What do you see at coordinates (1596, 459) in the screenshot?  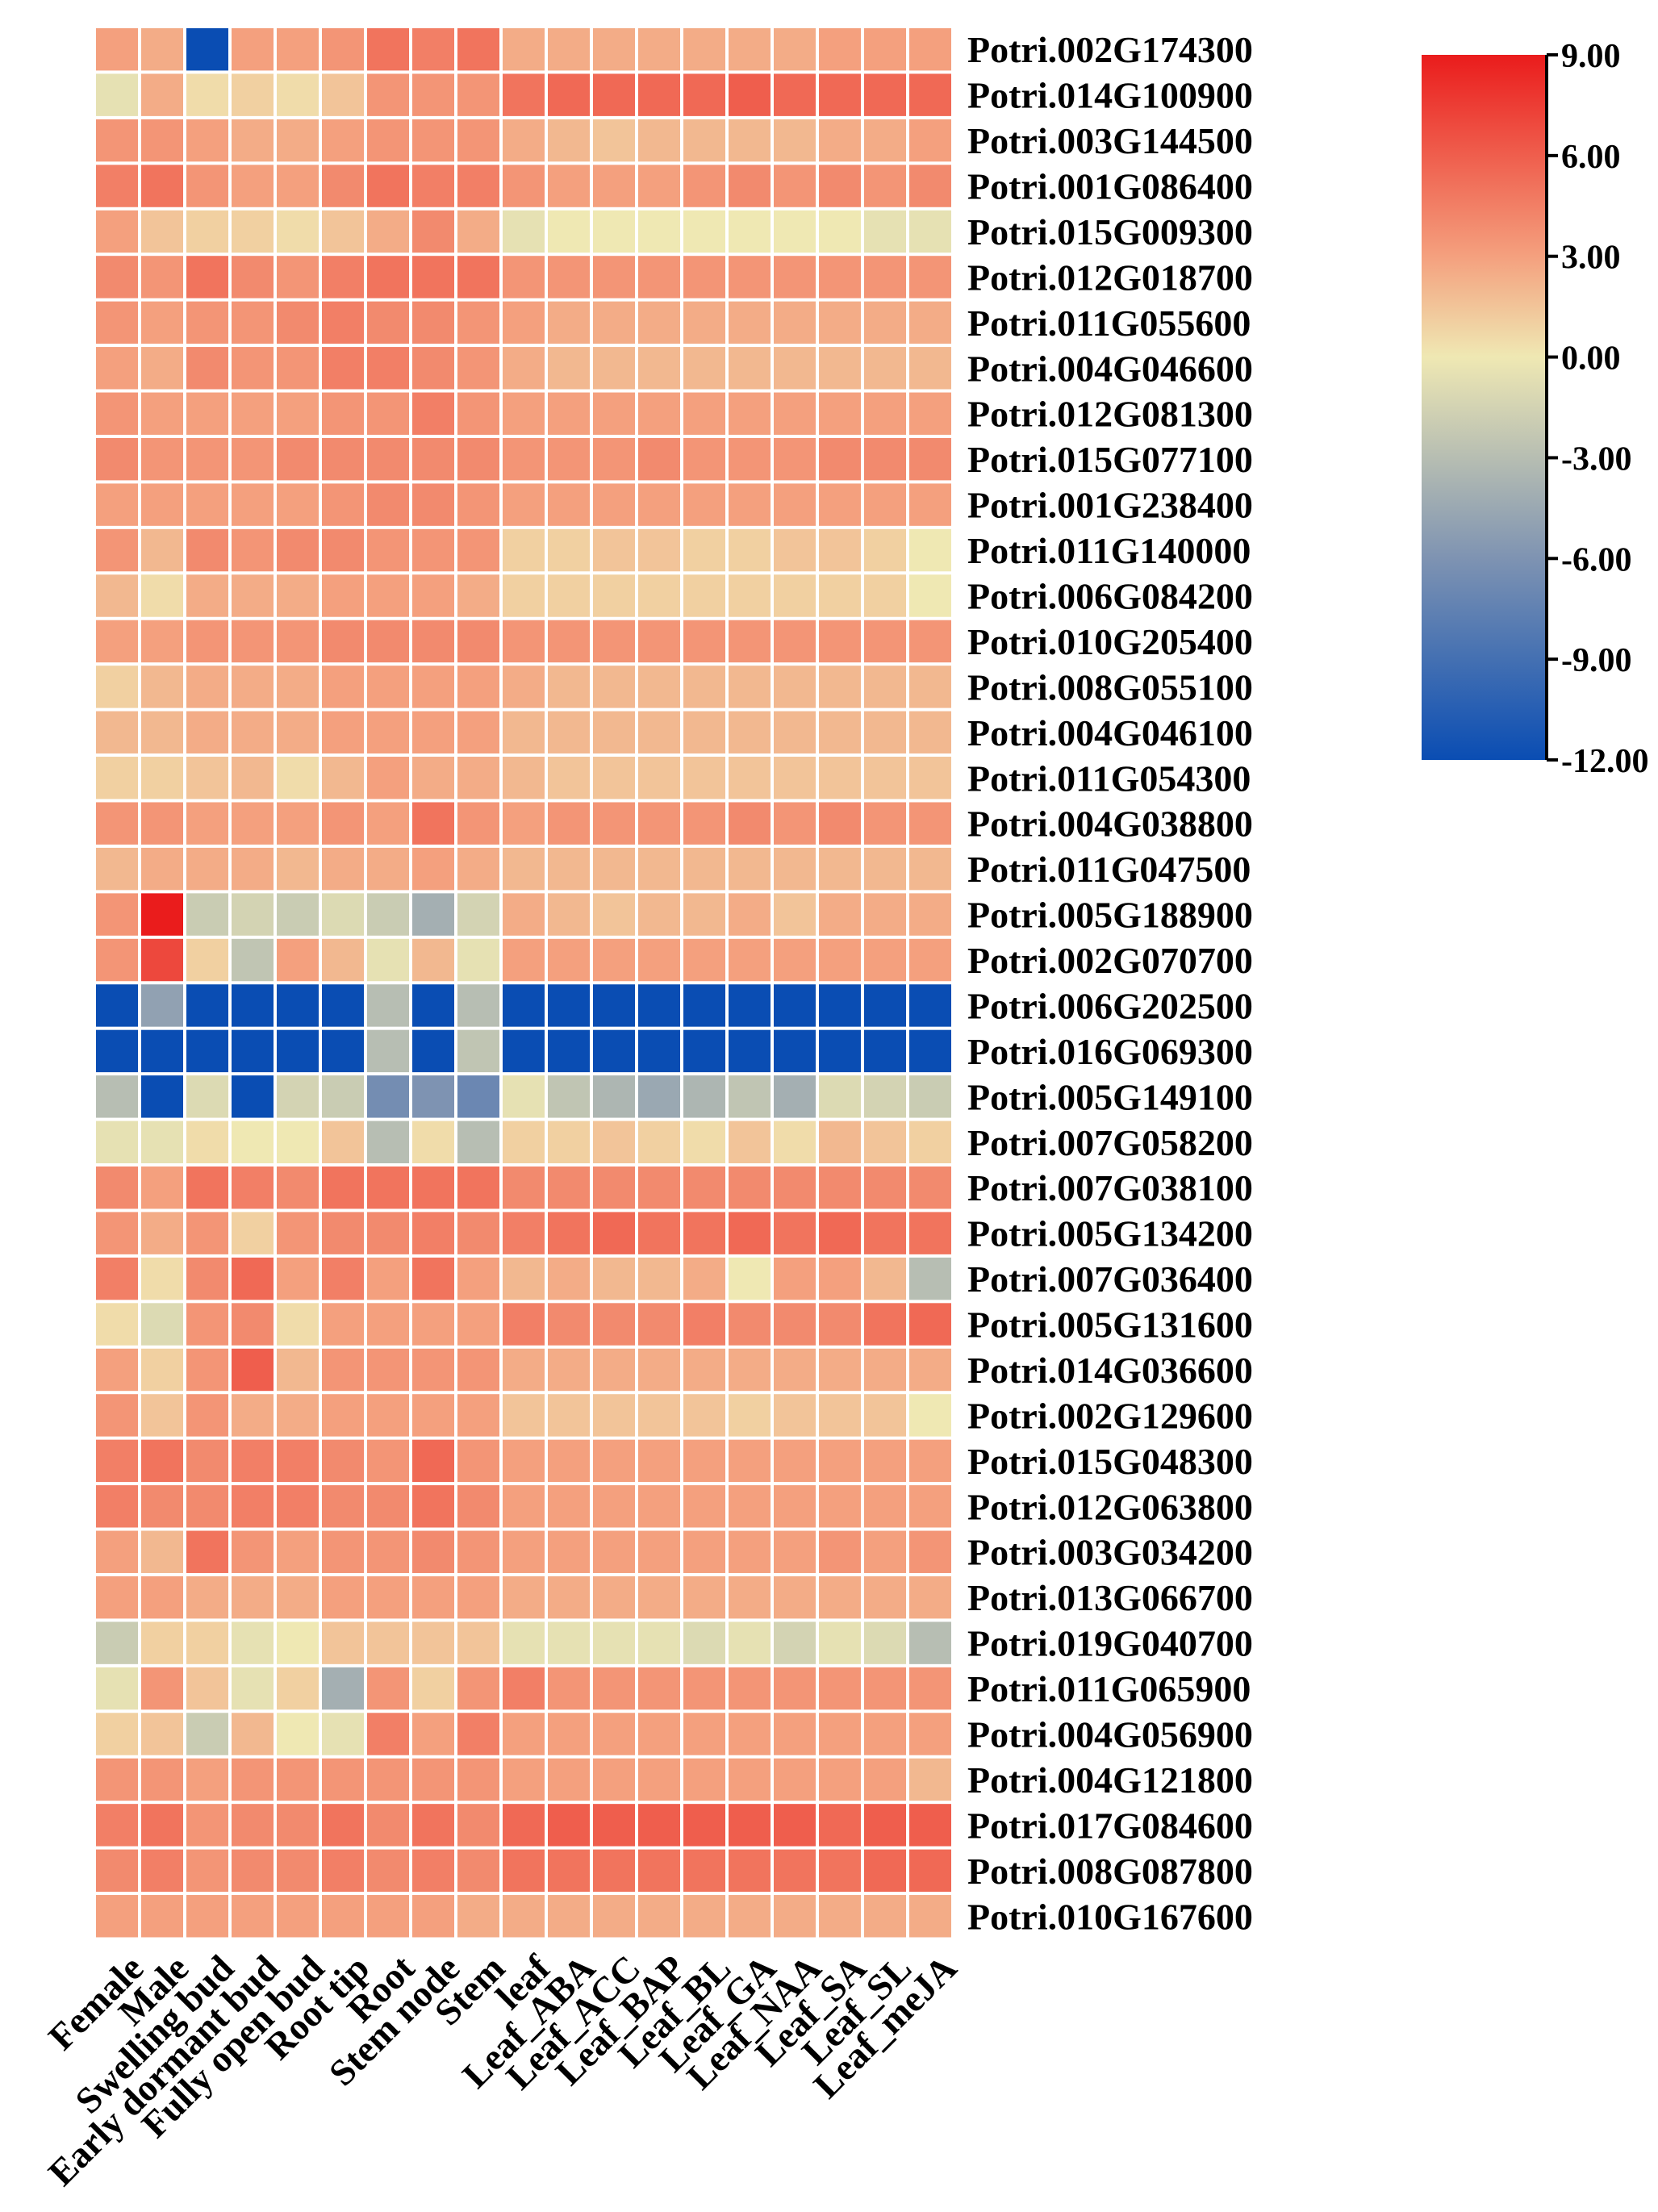 I see `colorbar-tick-label: -3.00` at bounding box center [1596, 459].